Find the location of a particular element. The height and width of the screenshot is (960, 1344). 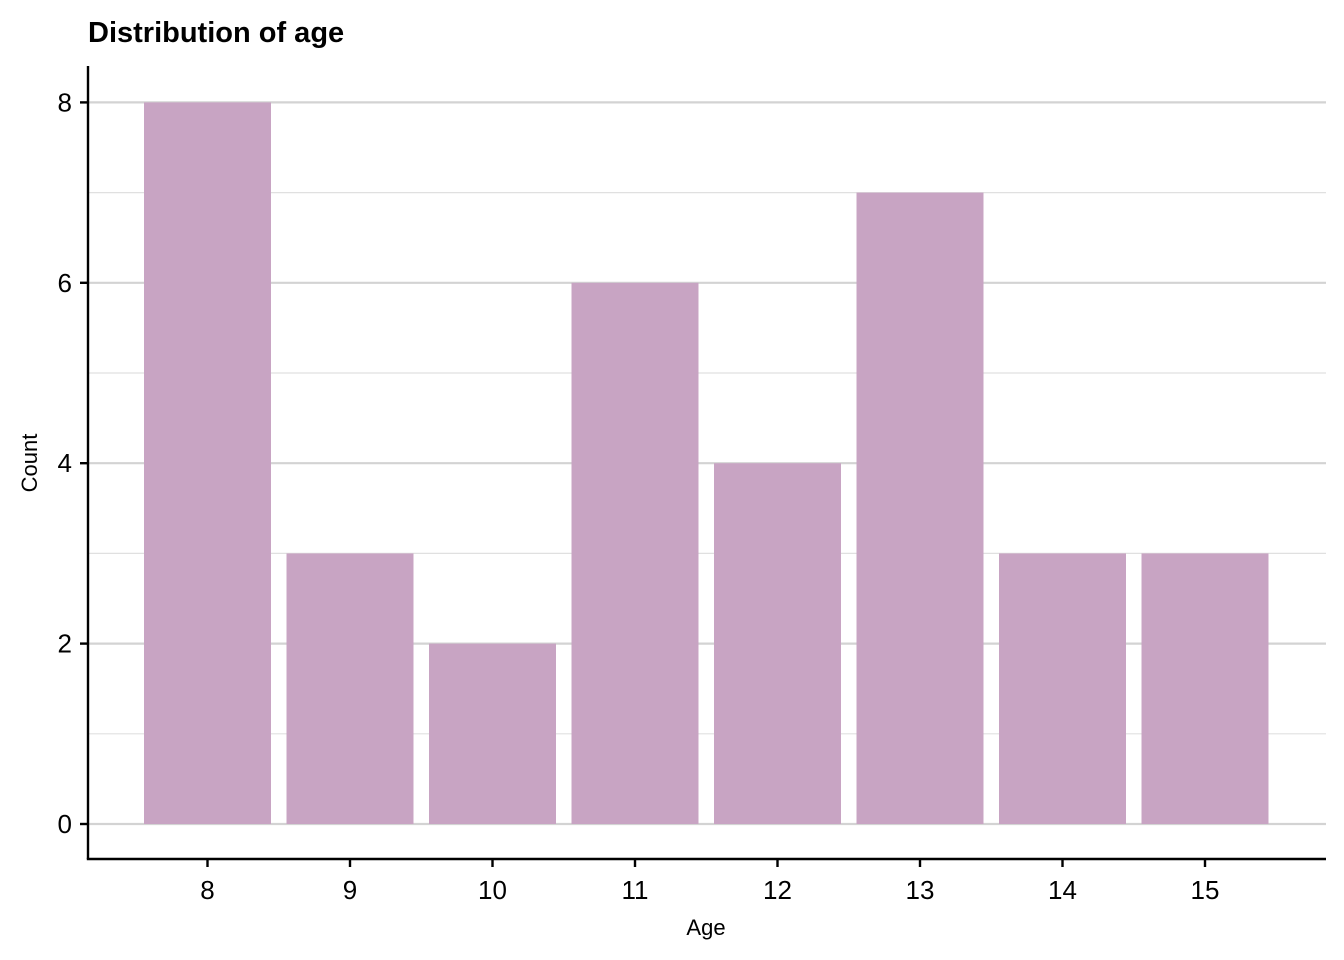

x-tick-label: 13 is located at coordinates (920, 890).